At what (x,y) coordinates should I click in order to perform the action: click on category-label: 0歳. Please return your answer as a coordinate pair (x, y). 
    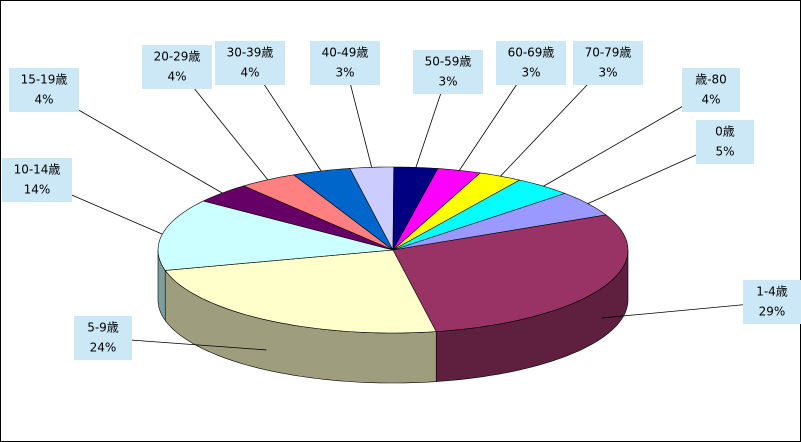
    Looking at the image, I should click on (725, 132).